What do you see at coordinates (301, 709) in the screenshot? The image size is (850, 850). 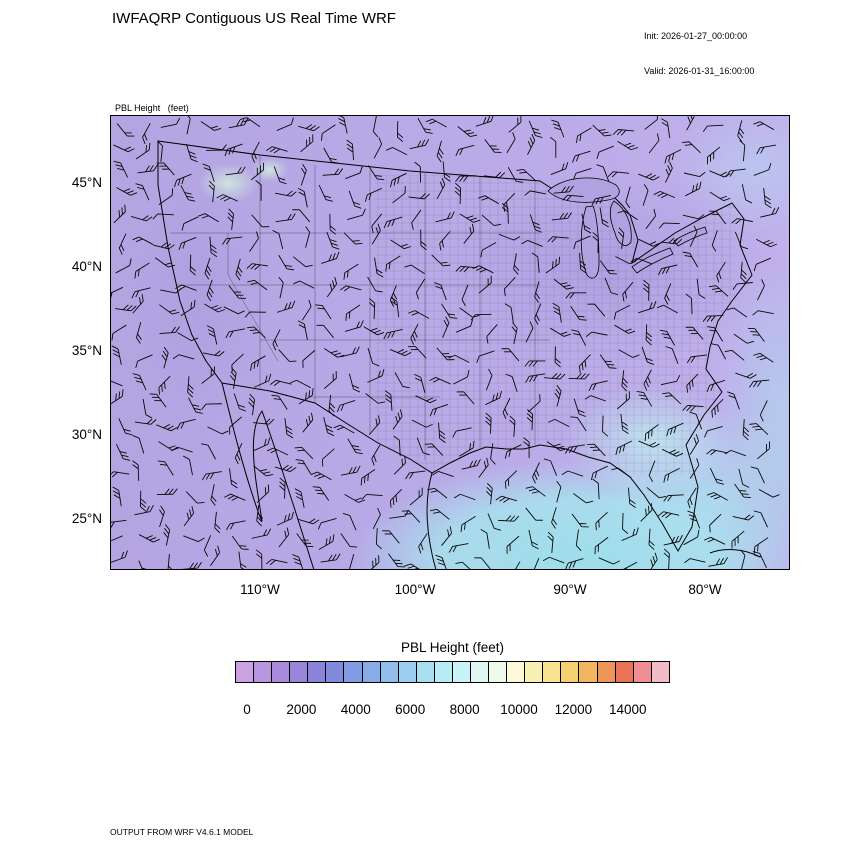 I see `colorbar-tick: 2000` at bounding box center [301, 709].